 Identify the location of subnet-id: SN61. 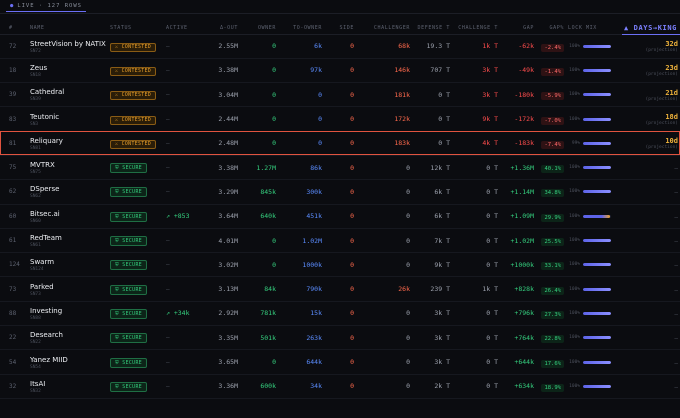
(35, 246).